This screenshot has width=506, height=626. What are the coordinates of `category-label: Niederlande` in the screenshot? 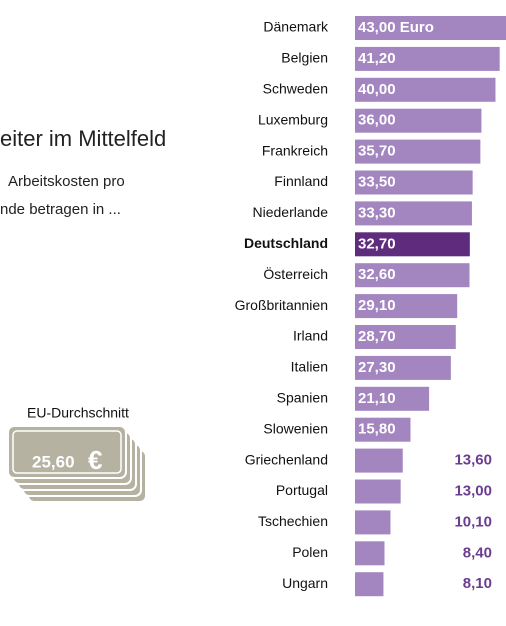 It's located at (291, 212).